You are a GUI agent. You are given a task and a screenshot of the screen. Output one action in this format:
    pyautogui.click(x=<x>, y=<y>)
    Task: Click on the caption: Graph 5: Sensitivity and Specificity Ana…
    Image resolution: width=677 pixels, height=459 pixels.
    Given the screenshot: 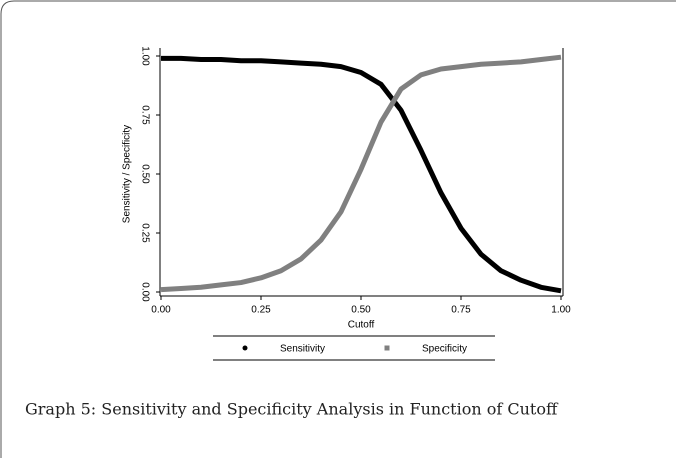 What is the action you would take?
    pyautogui.click(x=292, y=409)
    